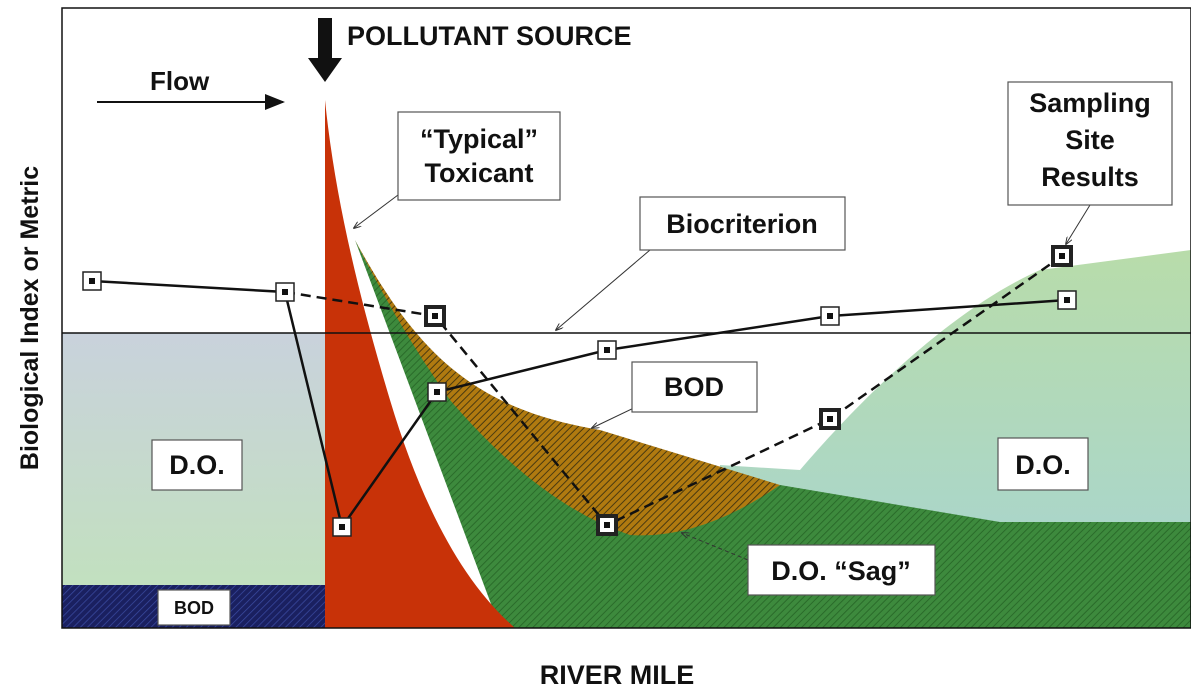 This screenshot has width=1191, height=689. What do you see at coordinates (420, 364) in the screenshot?
I see `toxicant-area` at bounding box center [420, 364].